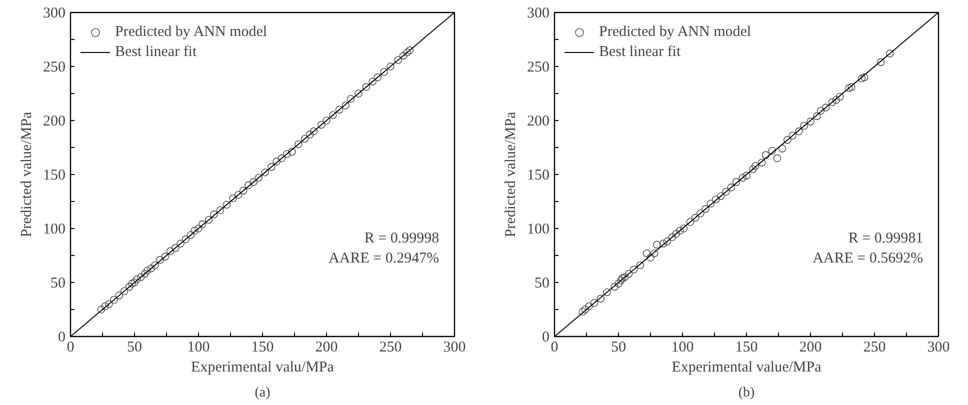  What do you see at coordinates (262, 393) in the screenshot?
I see `text: (a)` at bounding box center [262, 393].